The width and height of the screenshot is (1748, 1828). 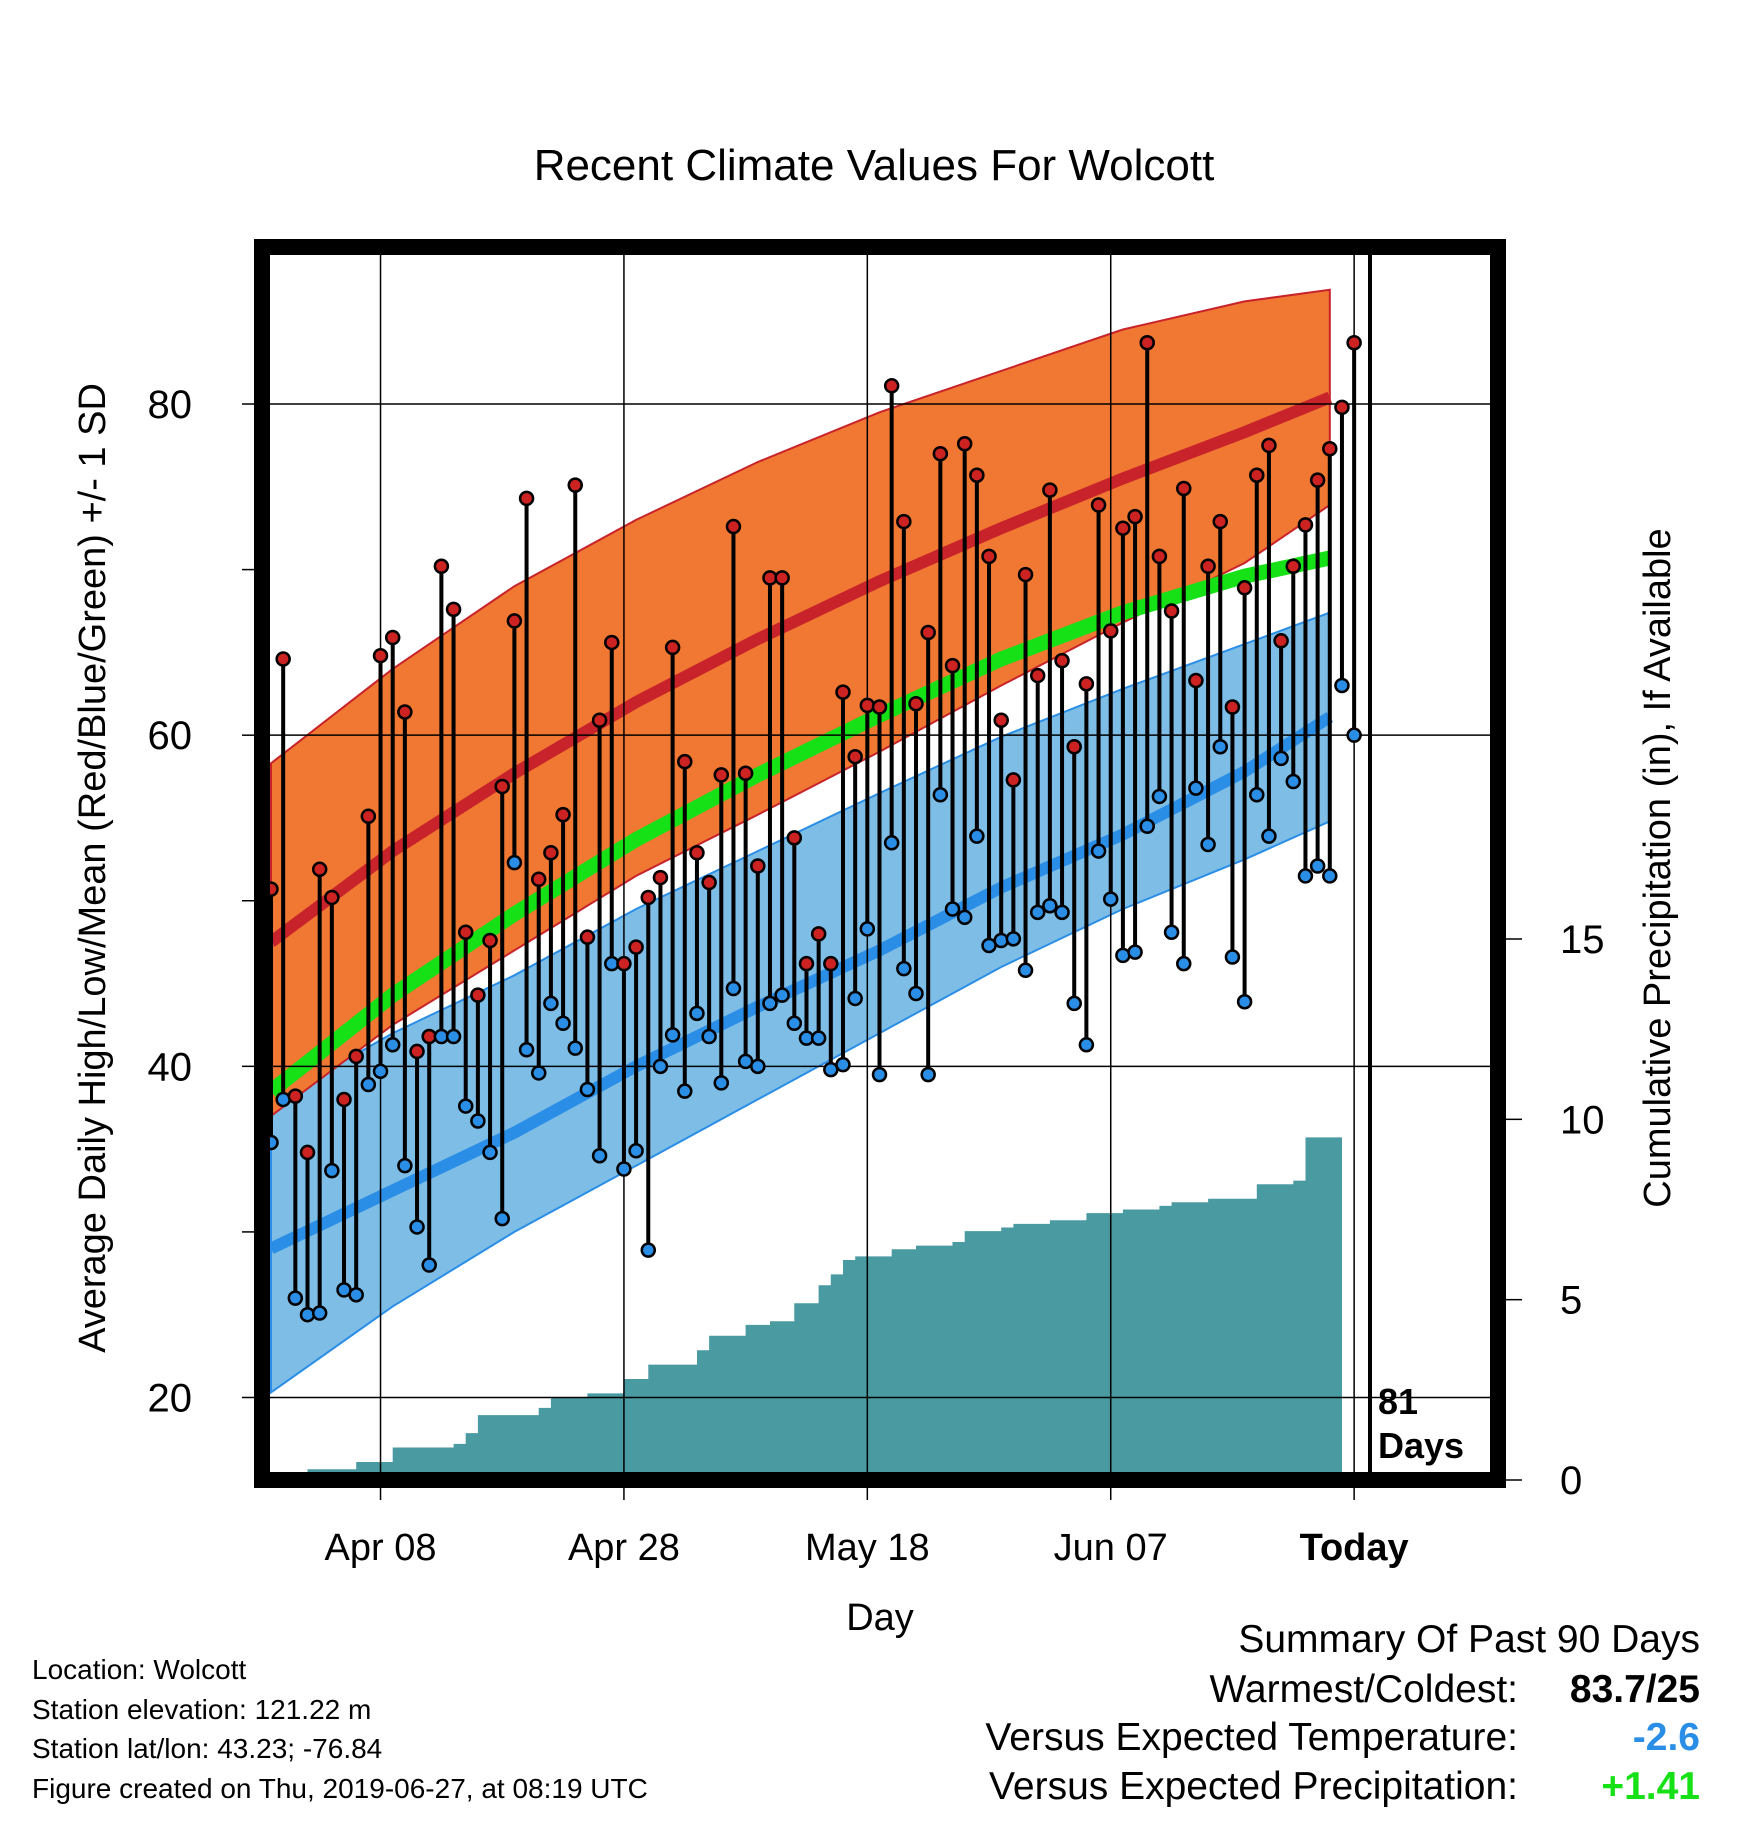 I want to click on summary-label: Warmest/Coldest:, so click(x=1363, y=1689).